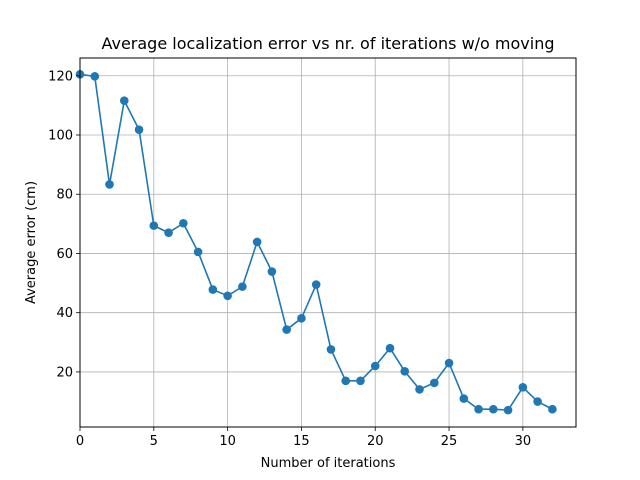 The width and height of the screenshot is (640, 480). I want to click on y-axis-ticks: 20 40 60 80 100 120, so click(64, 224).